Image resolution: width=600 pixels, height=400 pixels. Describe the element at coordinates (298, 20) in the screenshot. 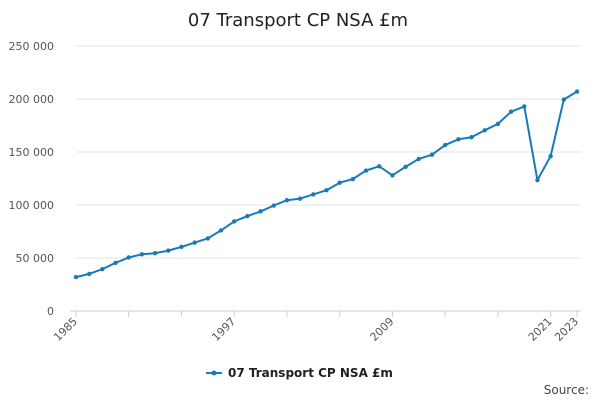

I see `chart-title: 07 Transport CP NSA £m` at that location.